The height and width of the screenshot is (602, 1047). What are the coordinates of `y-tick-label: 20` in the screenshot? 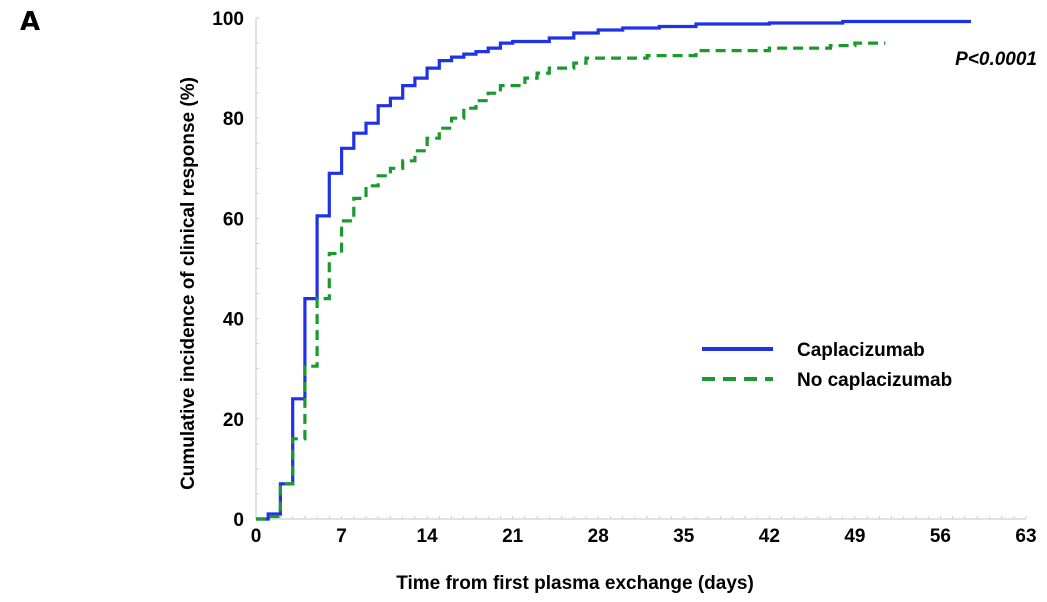 It's located at (233, 420).